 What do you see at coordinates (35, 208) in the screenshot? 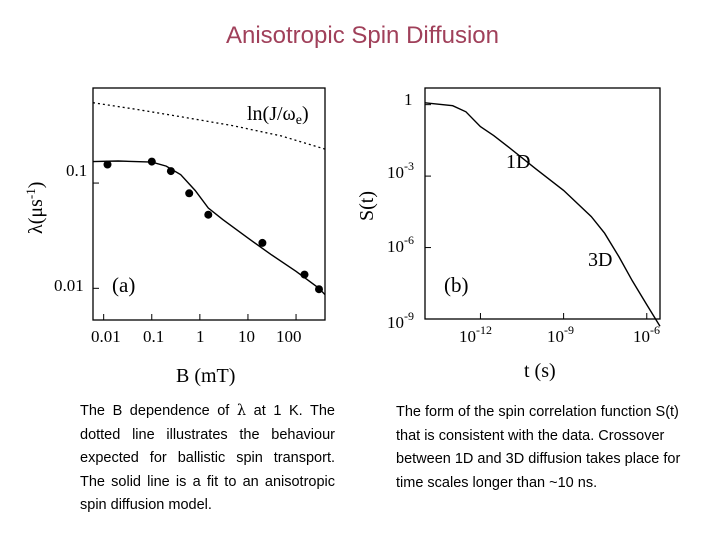
I see `panel-a-y-label: λ(μs-1)` at bounding box center [35, 208].